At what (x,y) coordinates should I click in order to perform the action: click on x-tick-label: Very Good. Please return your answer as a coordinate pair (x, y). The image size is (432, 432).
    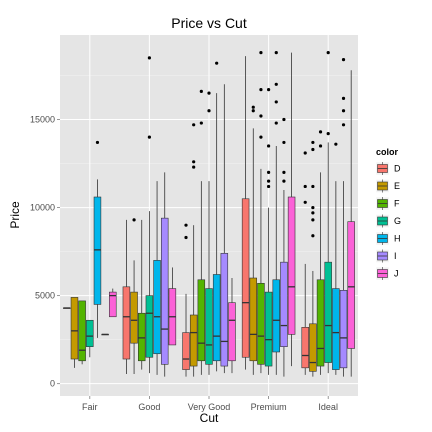
    Looking at the image, I should click on (209, 407).